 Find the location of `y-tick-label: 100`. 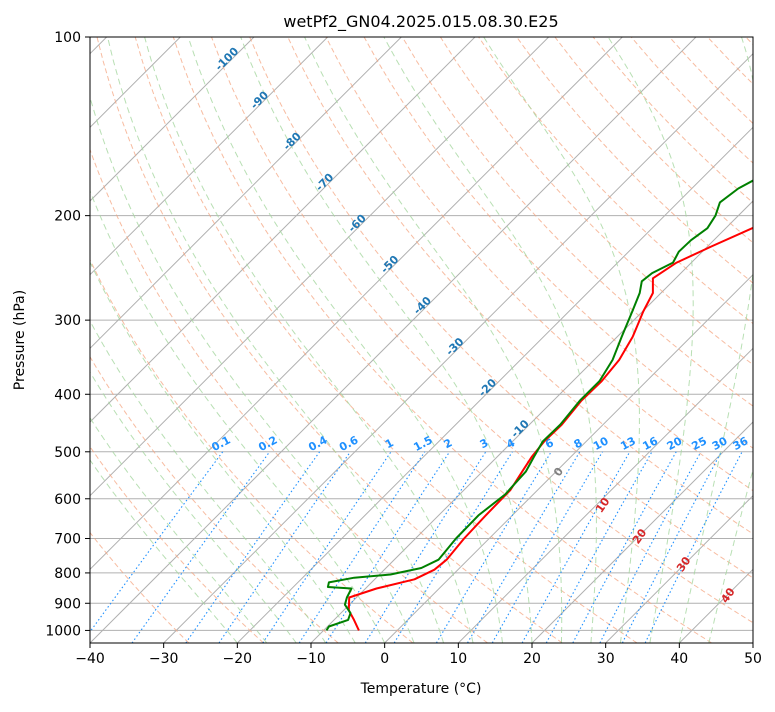

y-tick-label: 100 is located at coordinates (67, 38).